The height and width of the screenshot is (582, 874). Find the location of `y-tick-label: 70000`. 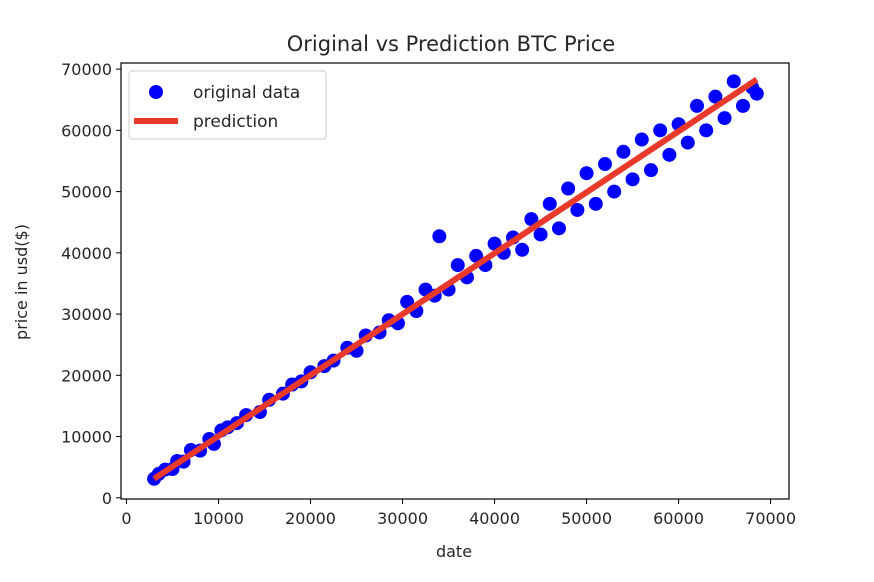

y-tick-label: 70000 is located at coordinates (86, 69).